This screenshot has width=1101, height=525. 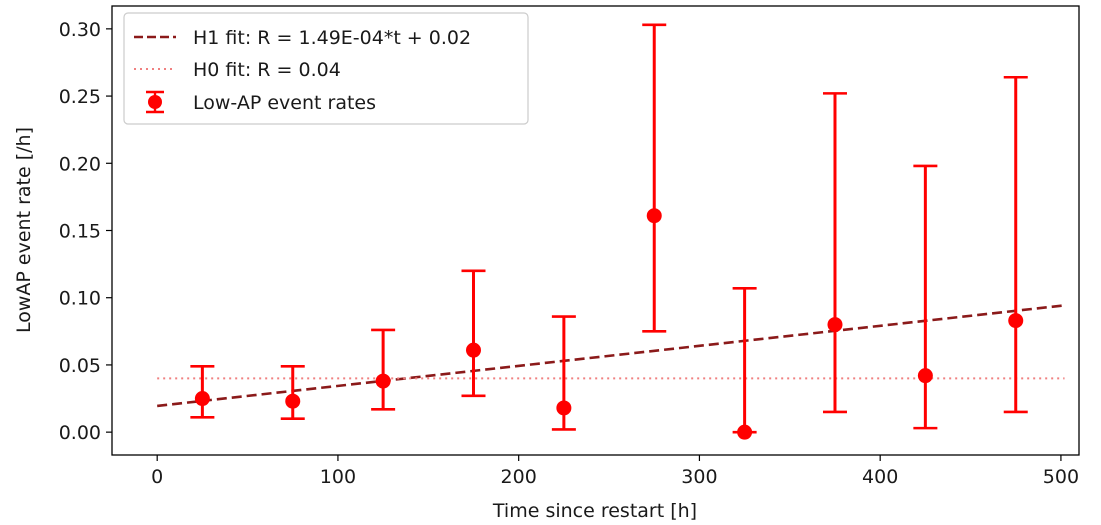 What do you see at coordinates (699, 477) in the screenshot?
I see `x-tick-label: 300` at bounding box center [699, 477].